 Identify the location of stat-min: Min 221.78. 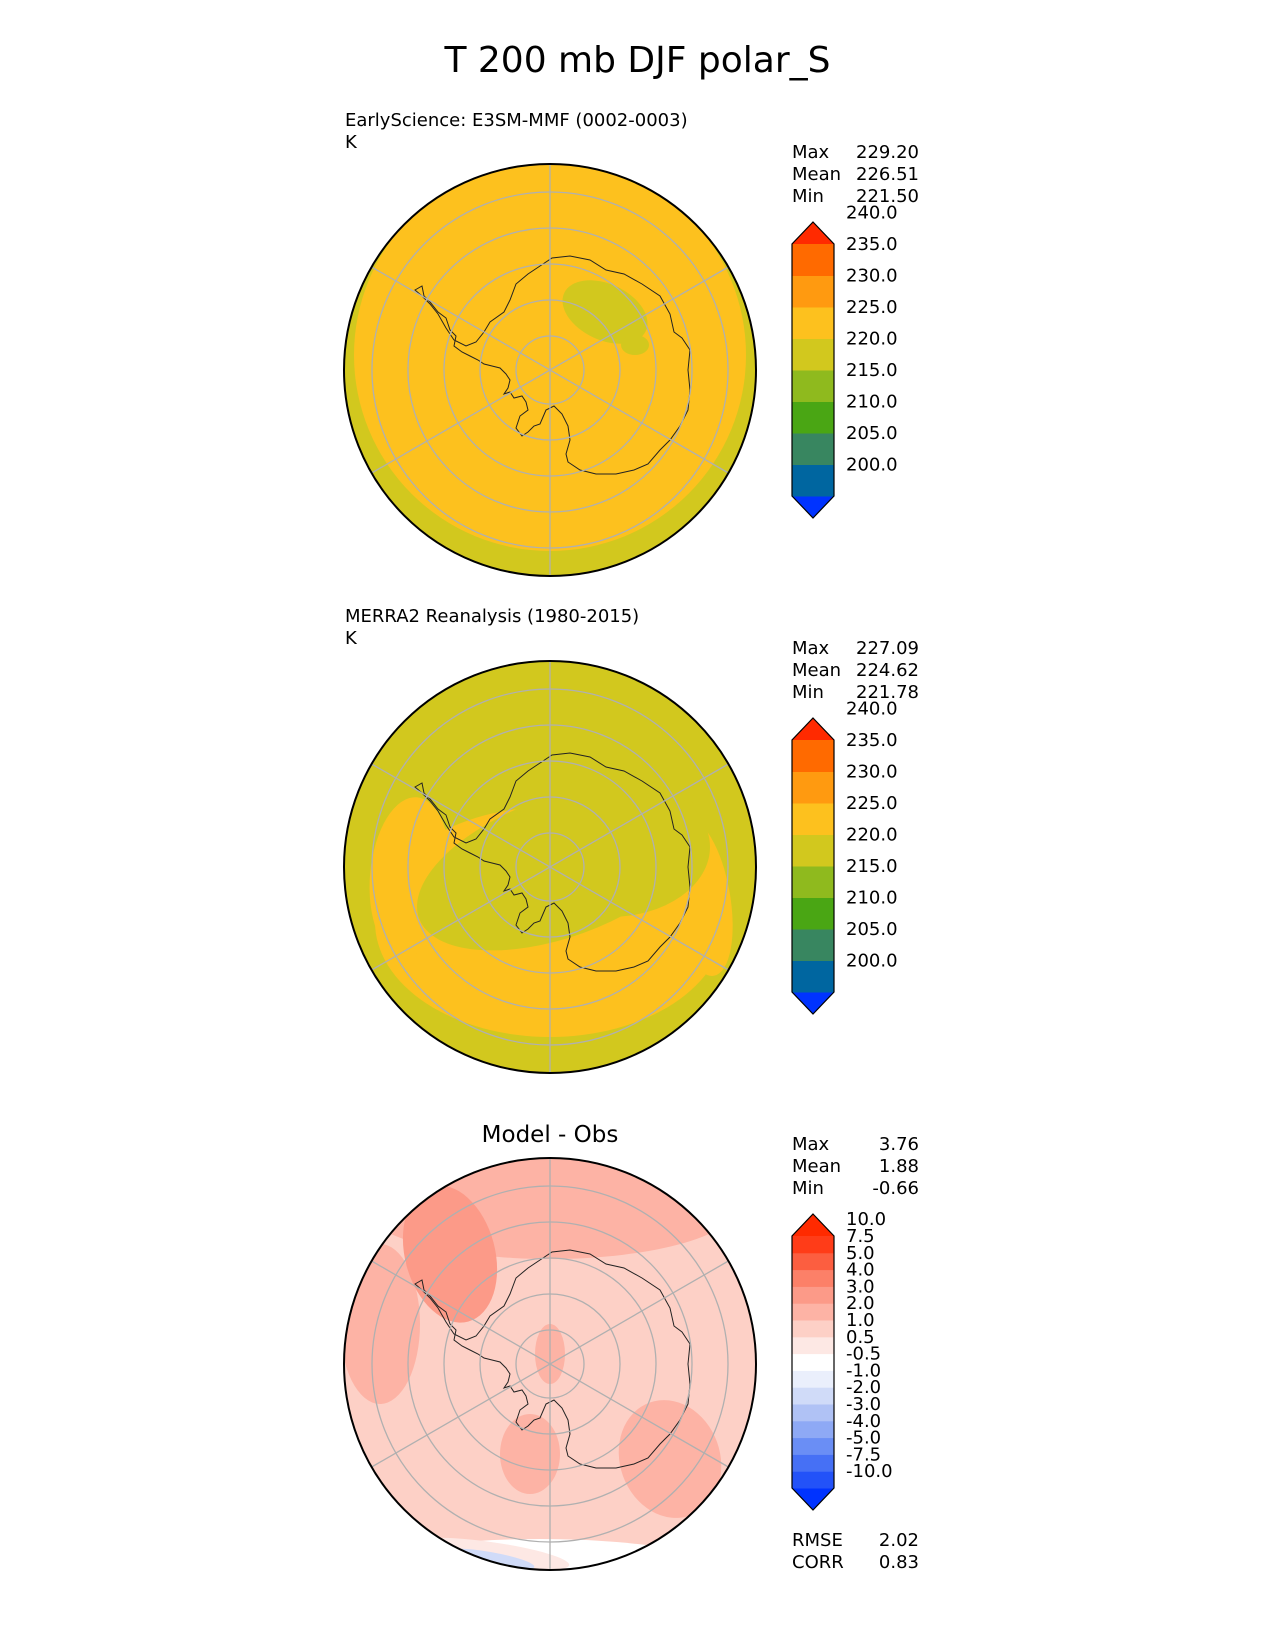
(855, 692).